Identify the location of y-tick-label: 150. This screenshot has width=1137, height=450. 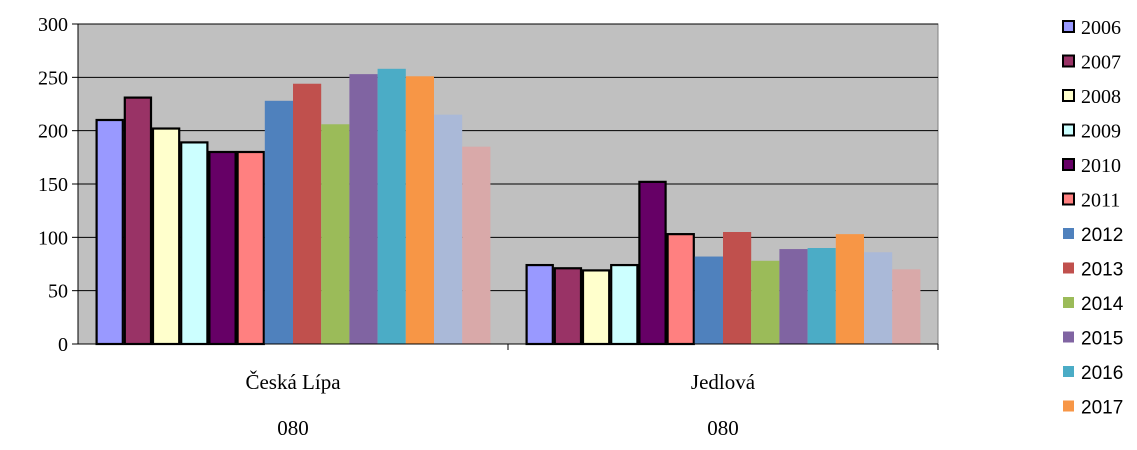
(53, 185).